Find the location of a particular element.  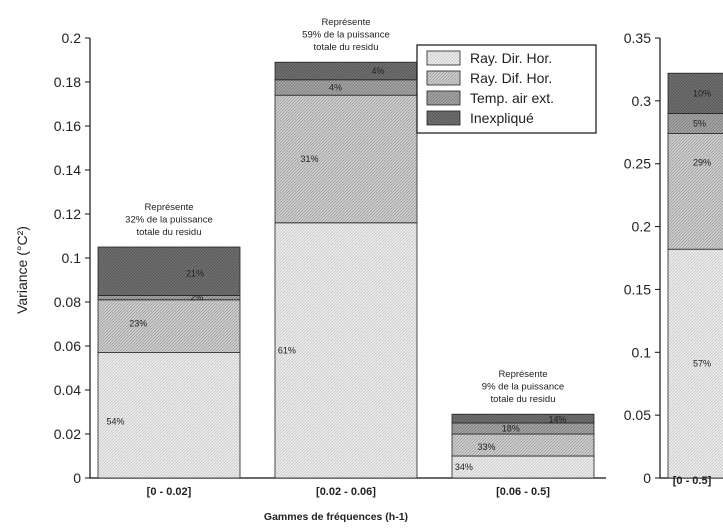

annotation-line: 9% de la puissance is located at coordinates (523, 387).